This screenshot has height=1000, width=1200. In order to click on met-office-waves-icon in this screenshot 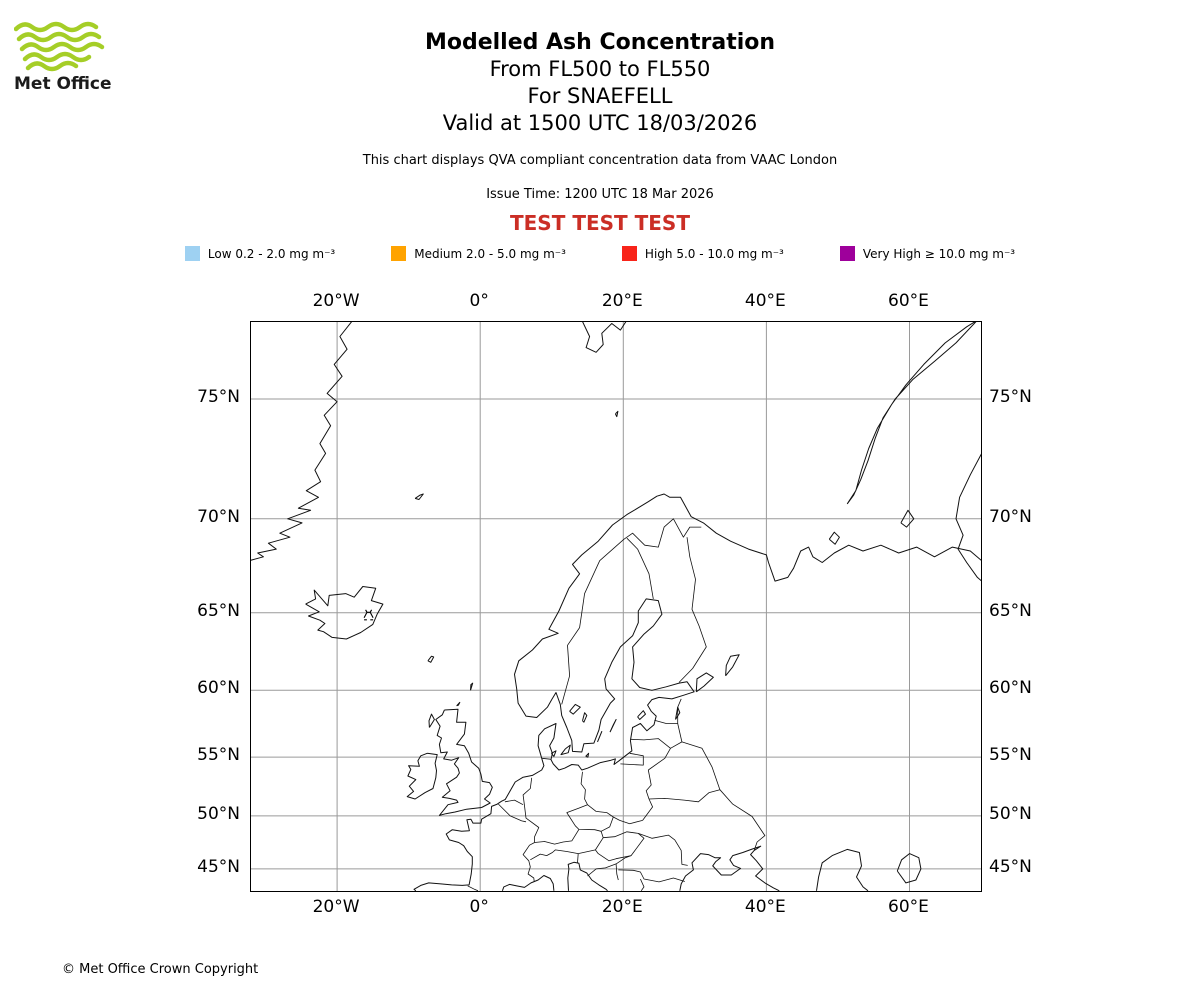, I will do `click(59, 46)`.